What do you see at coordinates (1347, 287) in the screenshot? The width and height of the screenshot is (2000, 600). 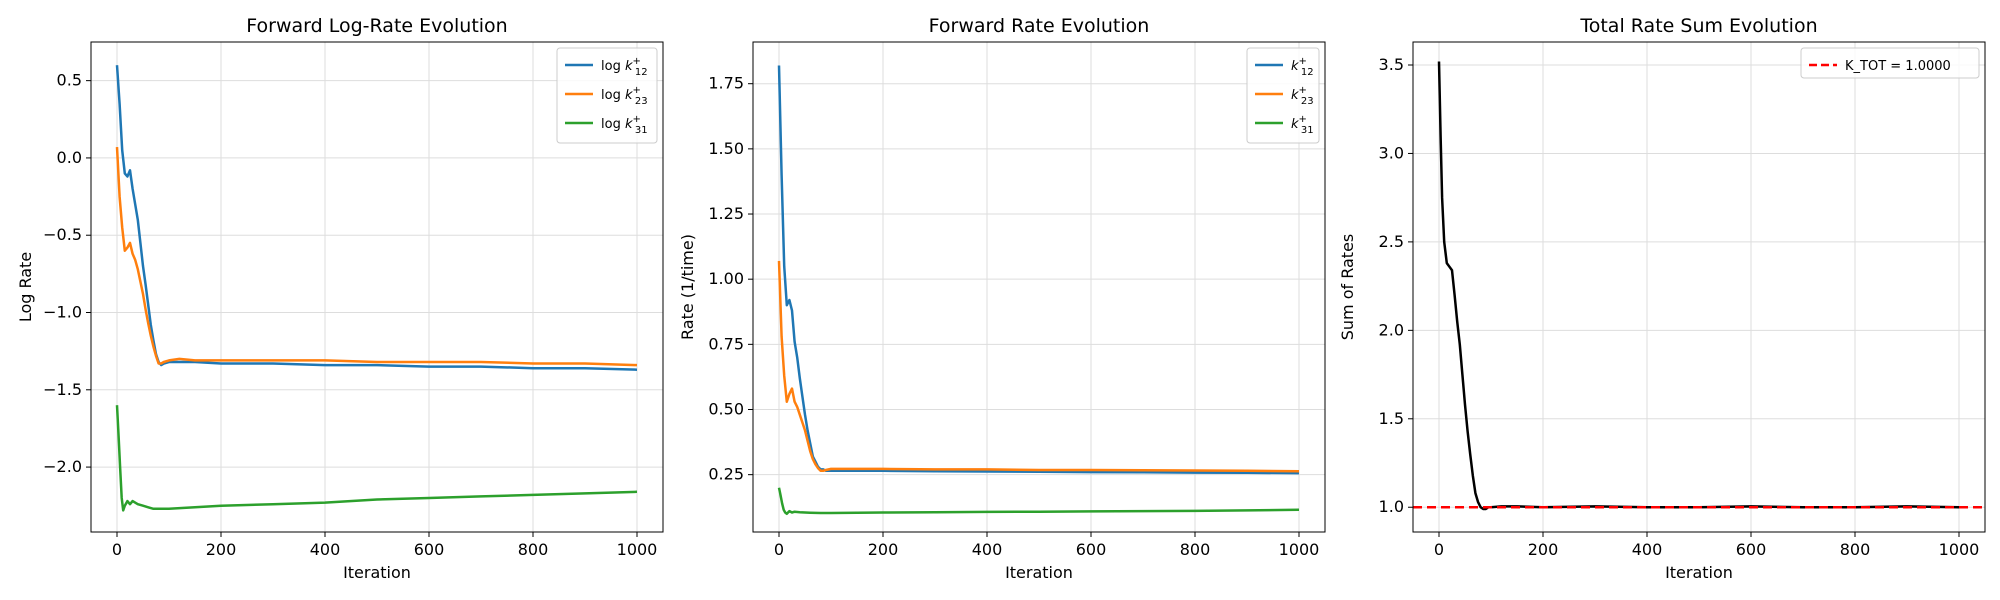 I see `y-axis-label: Sum of Rates` at bounding box center [1347, 287].